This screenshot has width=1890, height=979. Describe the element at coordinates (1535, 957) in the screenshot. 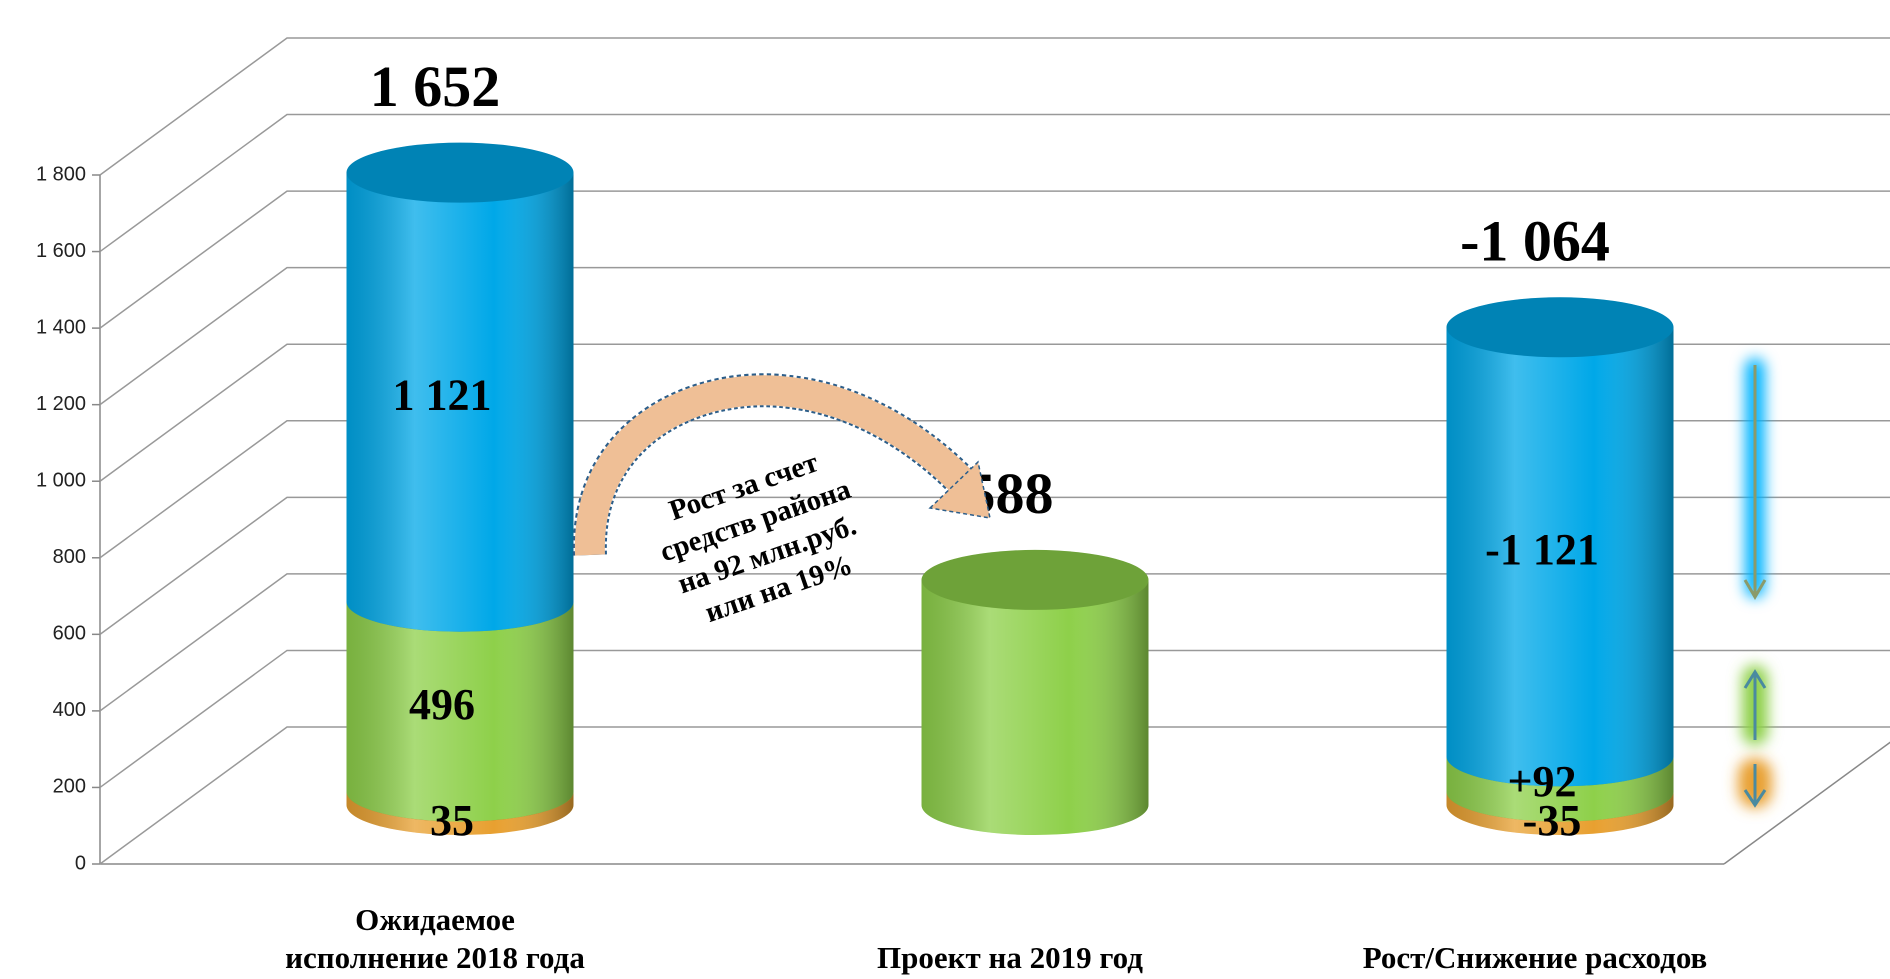

I see `x-tick-label: Рост/Снижение расходов` at that location.